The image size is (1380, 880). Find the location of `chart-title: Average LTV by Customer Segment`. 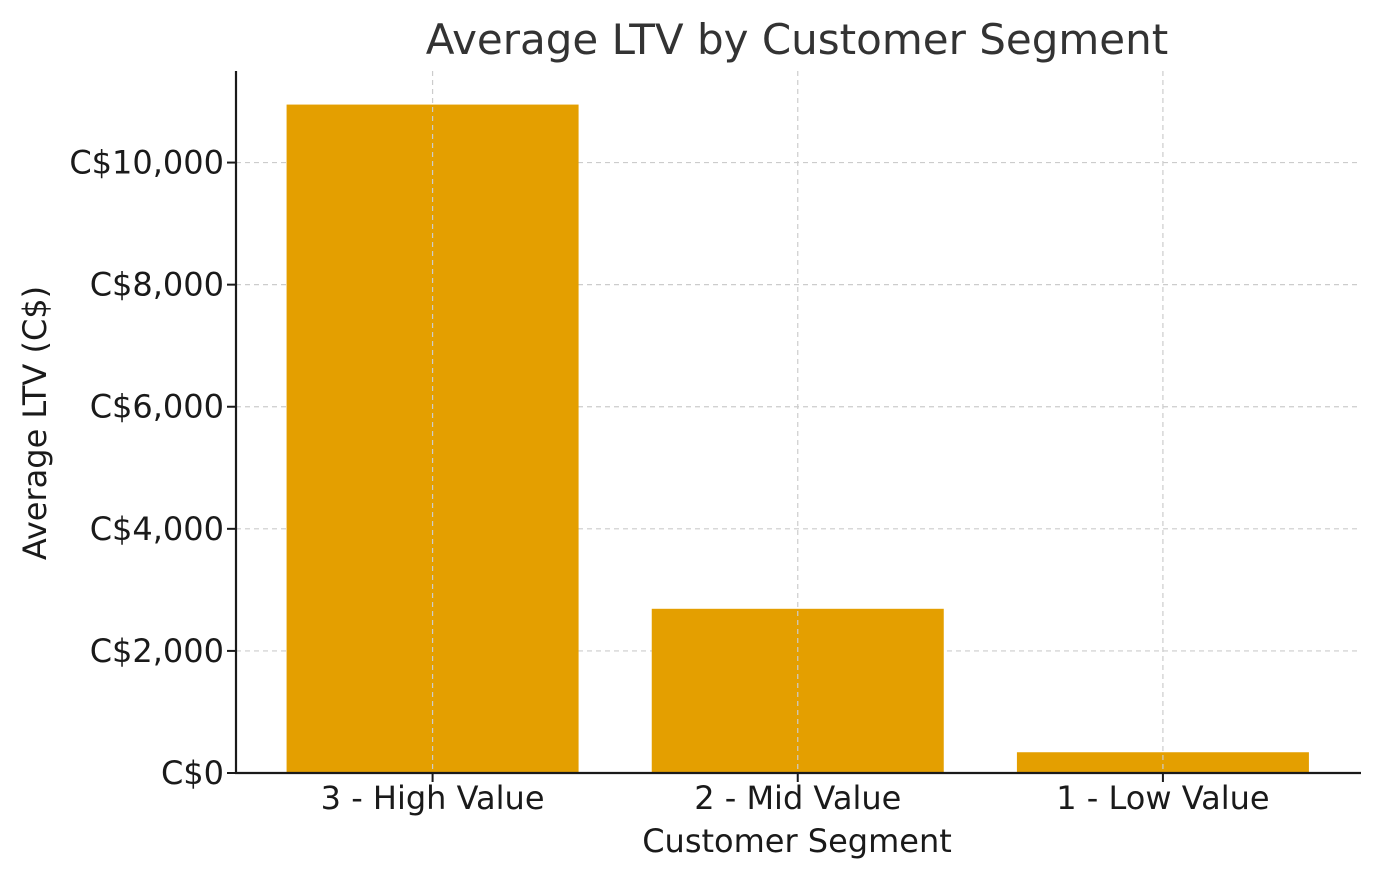

chart-title: Average LTV by Customer Segment is located at coordinates (797, 39).